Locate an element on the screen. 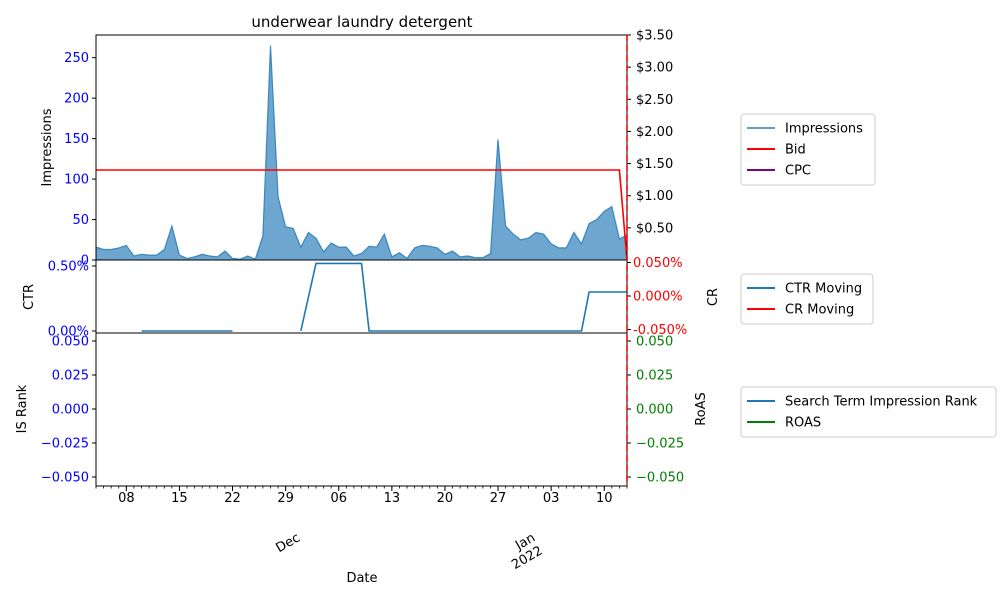 Image resolution: width=1000 pixels, height=600 pixels. top-legend-label: Impressions is located at coordinates (824, 129).